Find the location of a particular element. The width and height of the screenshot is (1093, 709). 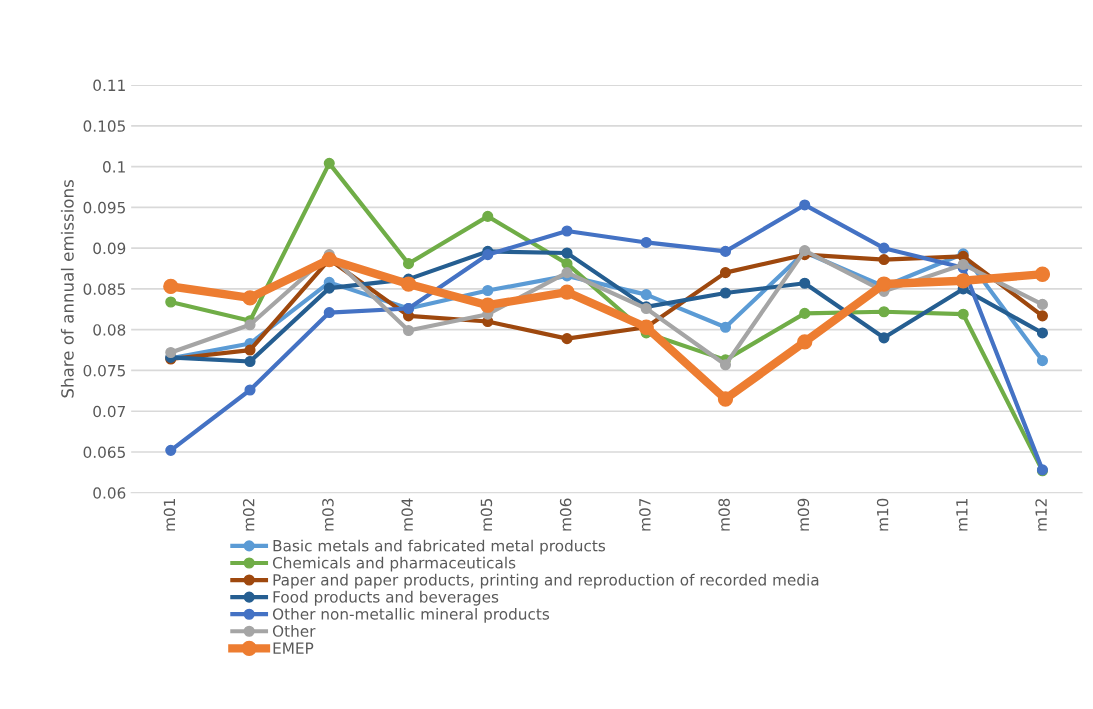

x-tick-label: m03 is located at coordinates (328, 514).